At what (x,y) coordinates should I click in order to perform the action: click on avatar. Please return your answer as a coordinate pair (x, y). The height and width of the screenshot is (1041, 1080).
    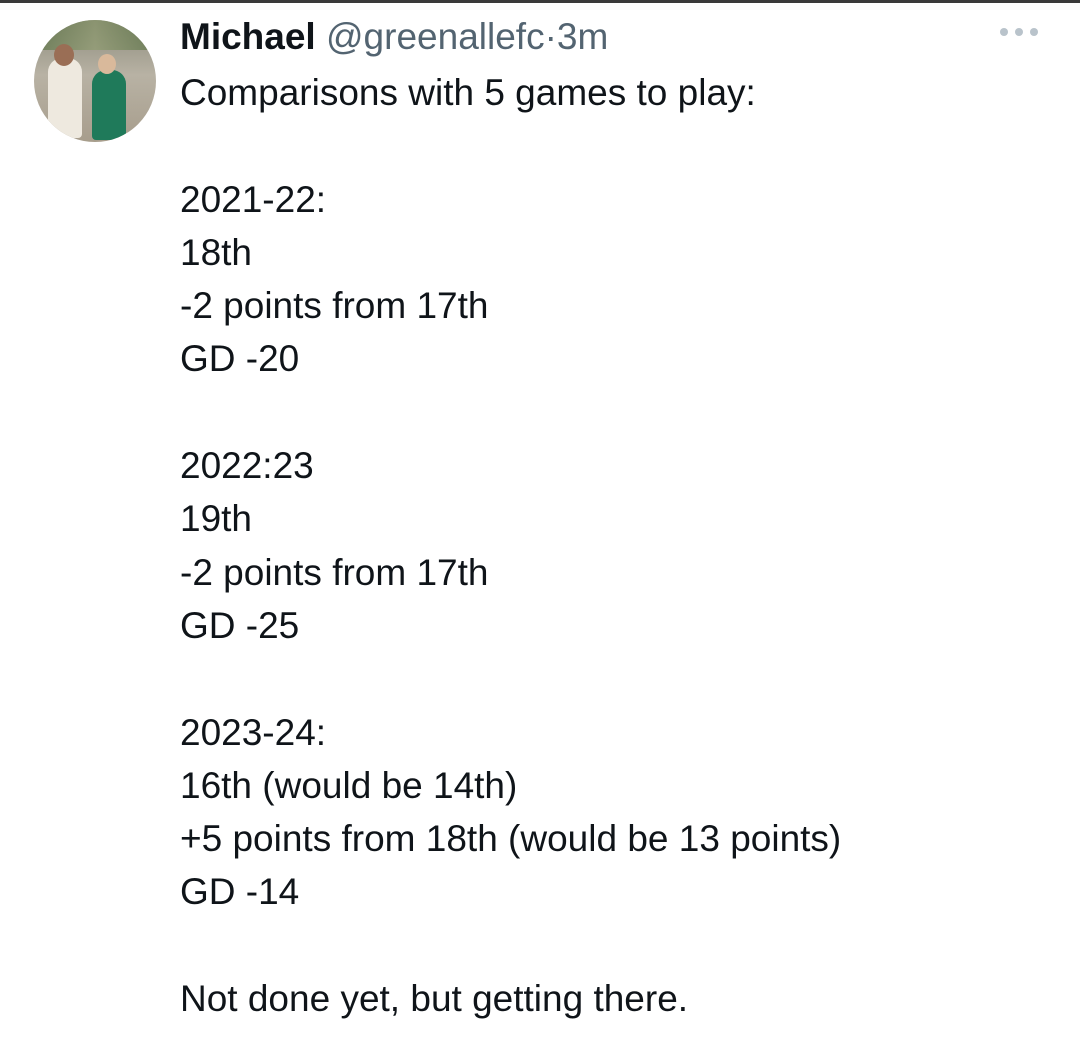
    Looking at the image, I should click on (95, 81).